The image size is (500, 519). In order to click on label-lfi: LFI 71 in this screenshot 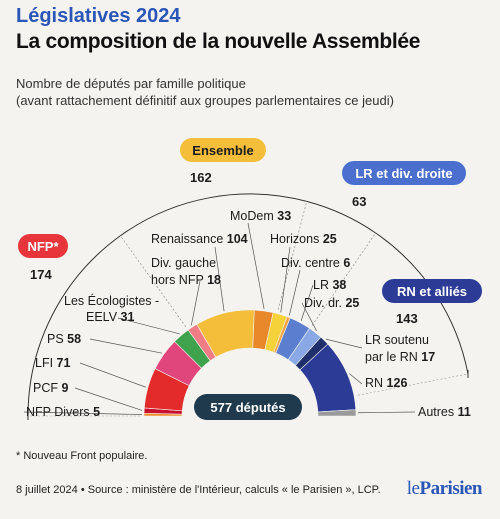, I will do `click(52, 363)`.